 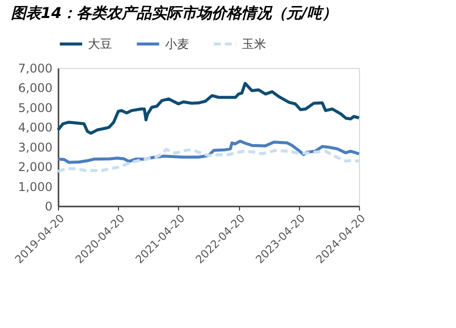 What do you see at coordinates (177, 44) in the screenshot?
I see `legend-label: 小麦` at bounding box center [177, 44].